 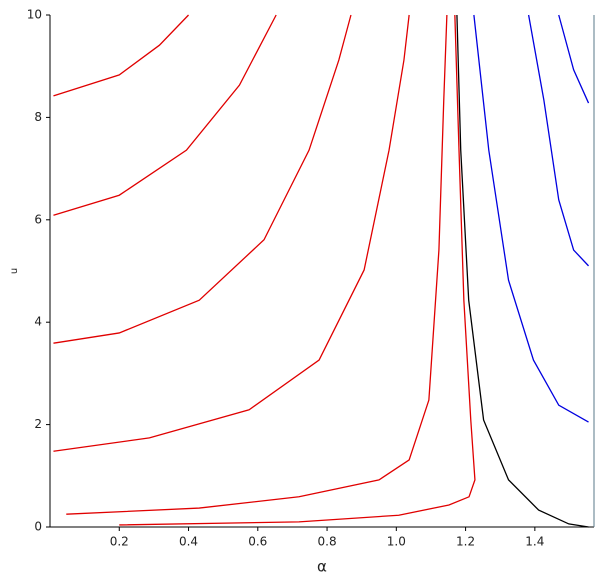 I want to click on x-tick-label: 0.4, so click(x=188, y=542).